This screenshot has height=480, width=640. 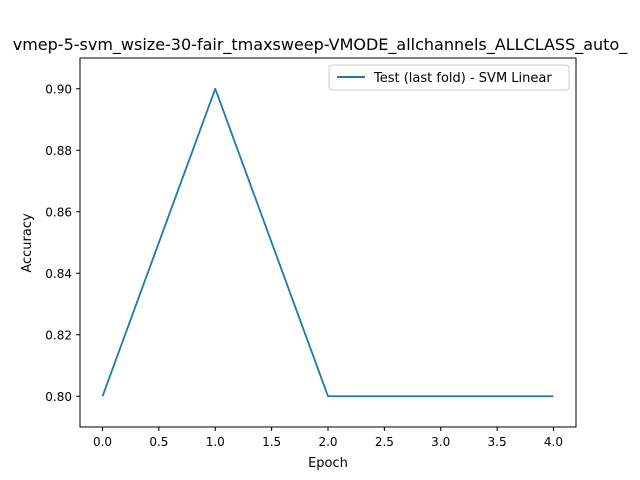 I want to click on legend-box, so click(x=449, y=77).